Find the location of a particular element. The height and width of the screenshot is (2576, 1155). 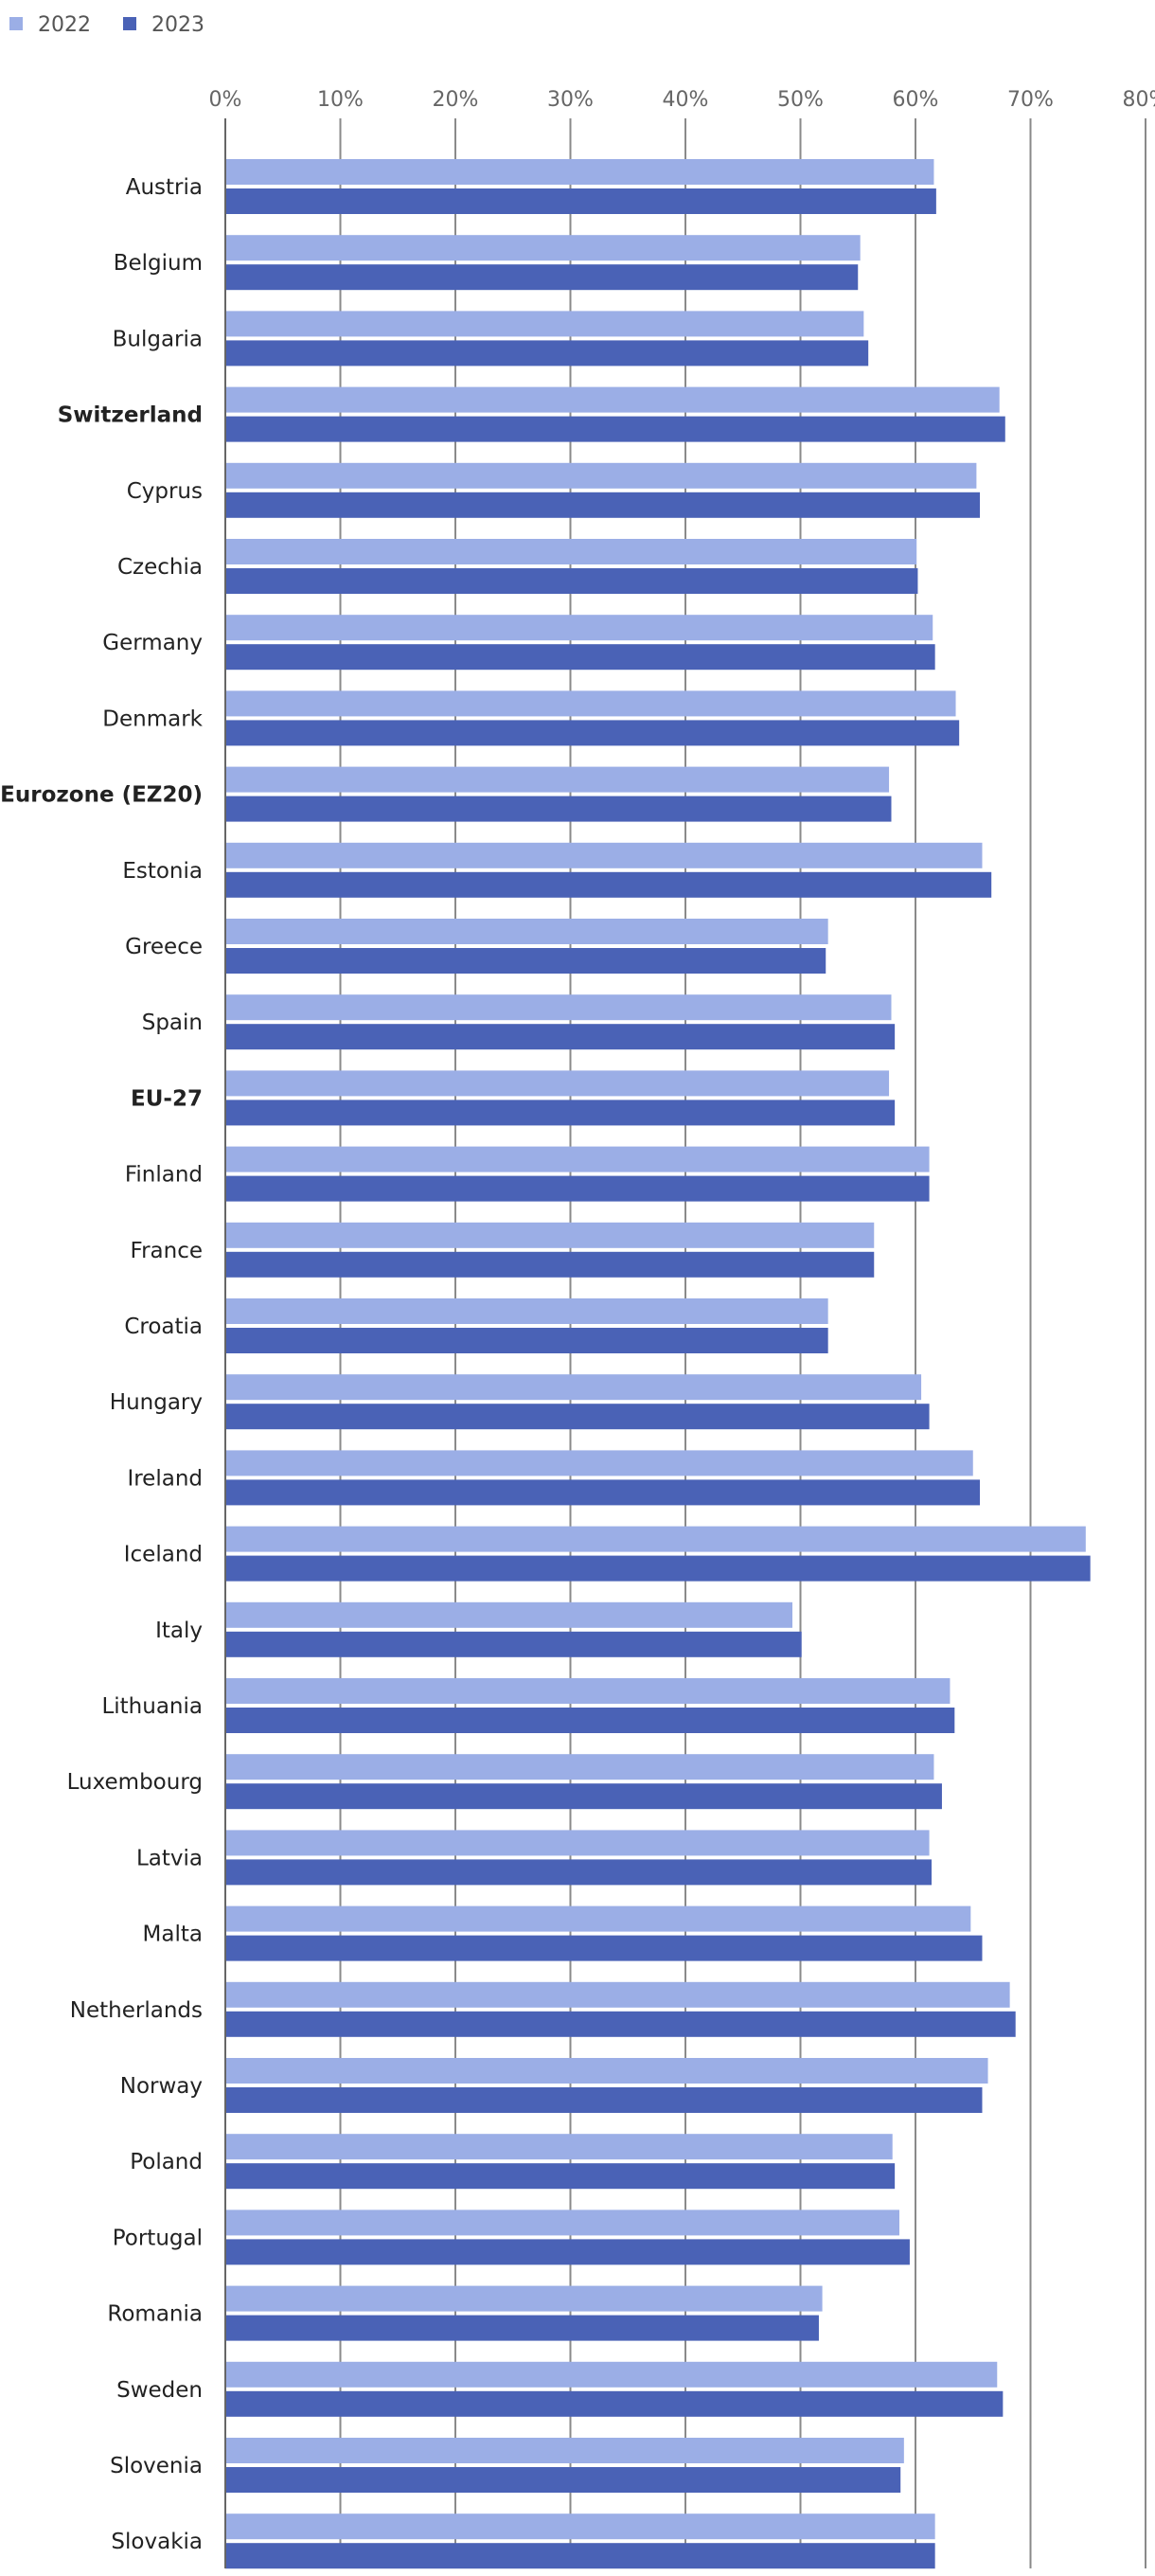

bar-2023-denmark is located at coordinates (592, 733).